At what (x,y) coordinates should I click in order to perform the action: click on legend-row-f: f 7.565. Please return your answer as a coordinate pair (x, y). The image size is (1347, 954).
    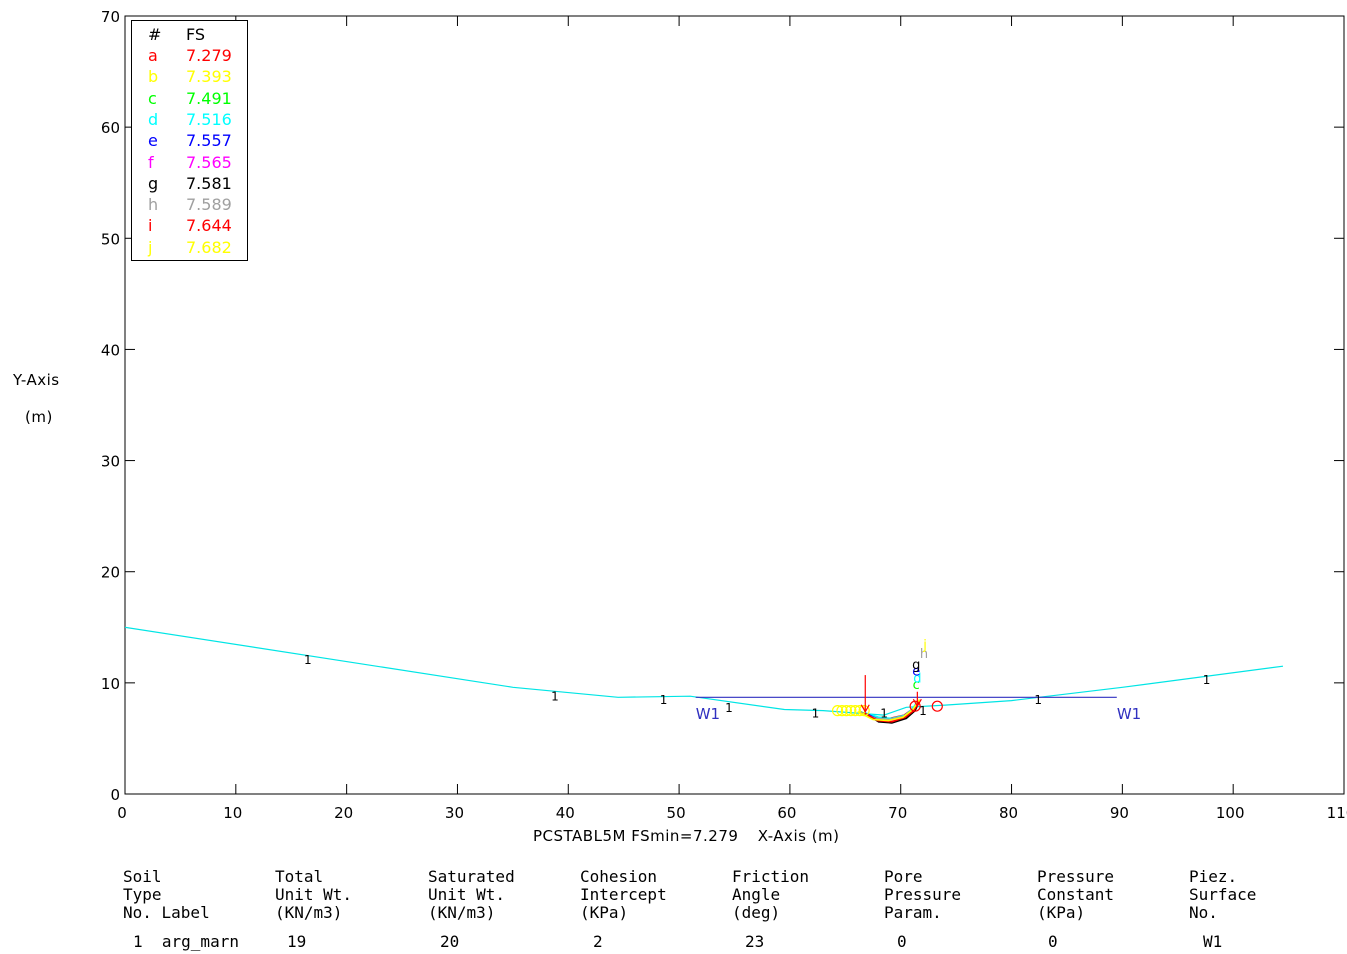
    Looking at the image, I should click on (190, 162).